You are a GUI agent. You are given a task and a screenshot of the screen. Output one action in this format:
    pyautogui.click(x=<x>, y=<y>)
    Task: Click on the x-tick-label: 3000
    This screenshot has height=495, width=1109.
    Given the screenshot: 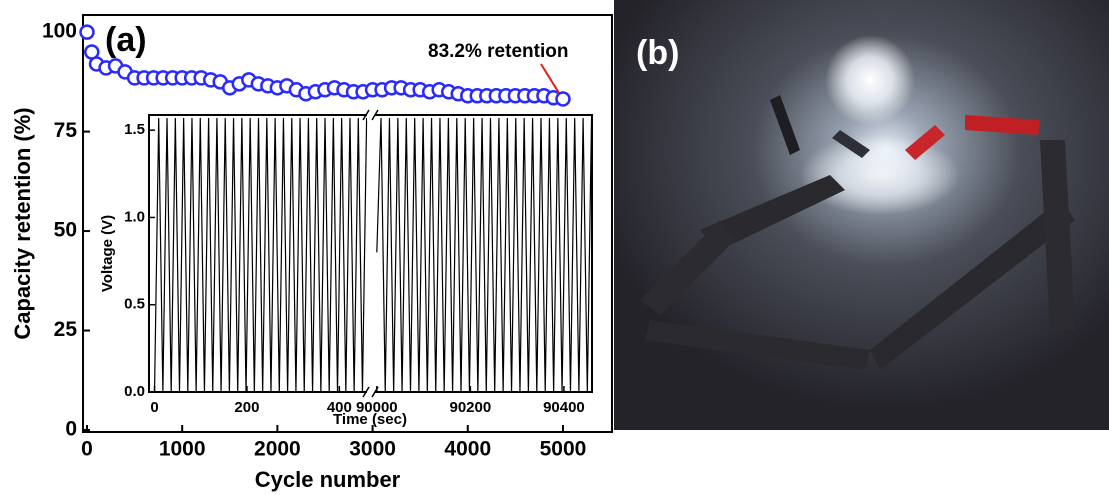 What is the action you would take?
    pyautogui.click(x=372, y=449)
    